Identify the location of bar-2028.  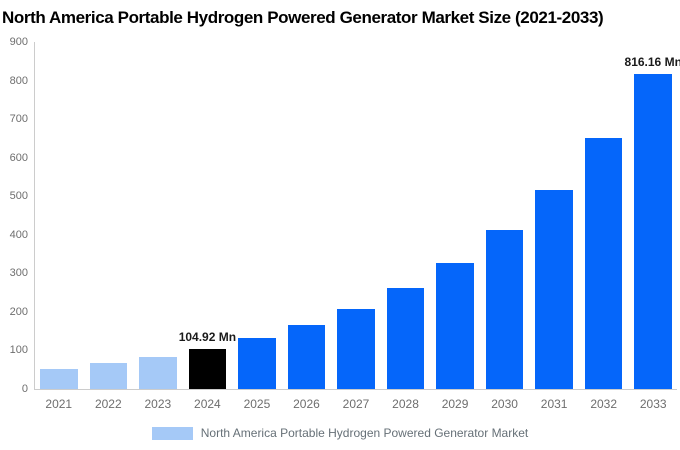
(405, 338).